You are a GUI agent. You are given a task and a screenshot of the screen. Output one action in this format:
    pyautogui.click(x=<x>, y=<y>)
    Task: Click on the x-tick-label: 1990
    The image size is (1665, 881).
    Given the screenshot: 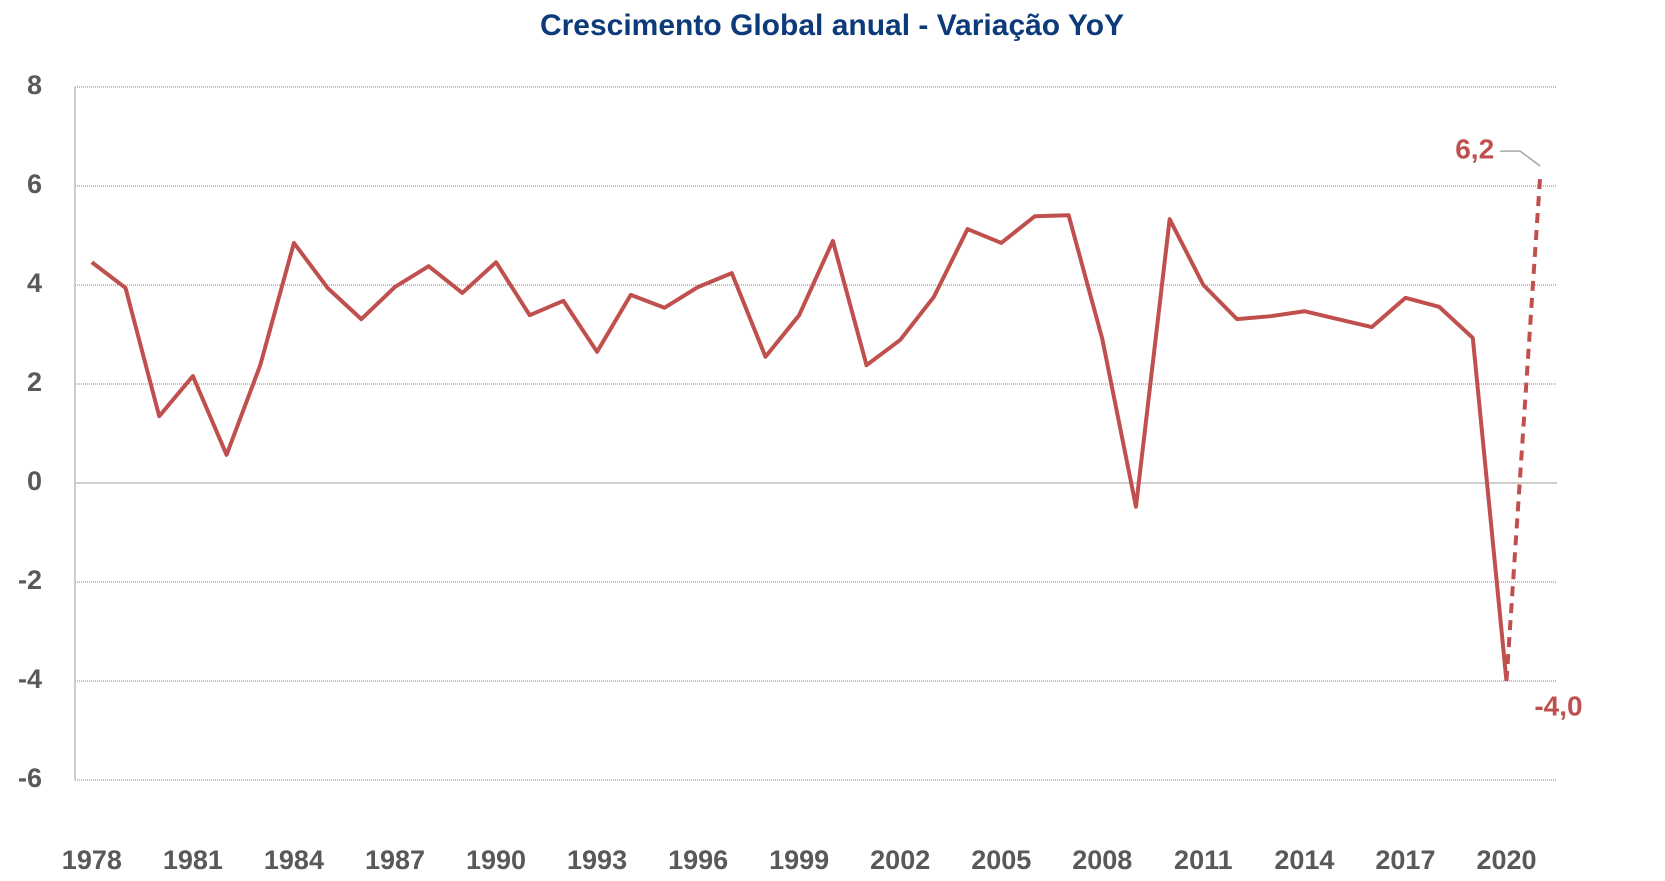 What is the action you would take?
    pyautogui.click(x=496, y=860)
    